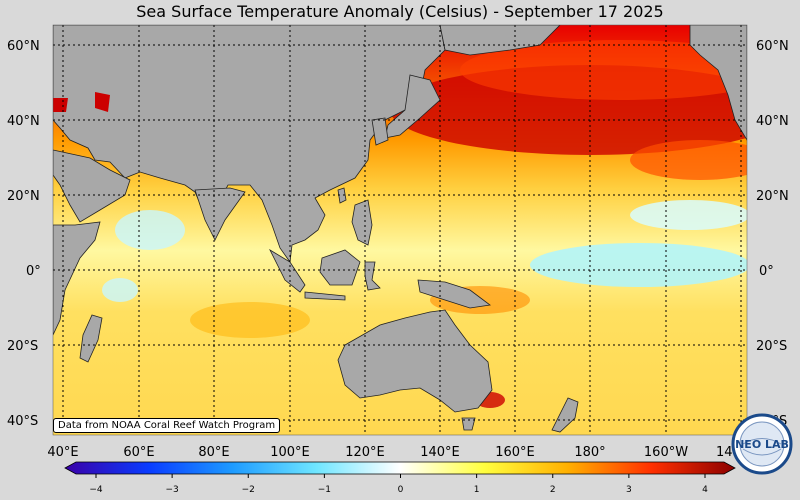  Describe the element at coordinates (171, 490) in the screenshot. I see `colorbar-tick-label: −3` at that location.